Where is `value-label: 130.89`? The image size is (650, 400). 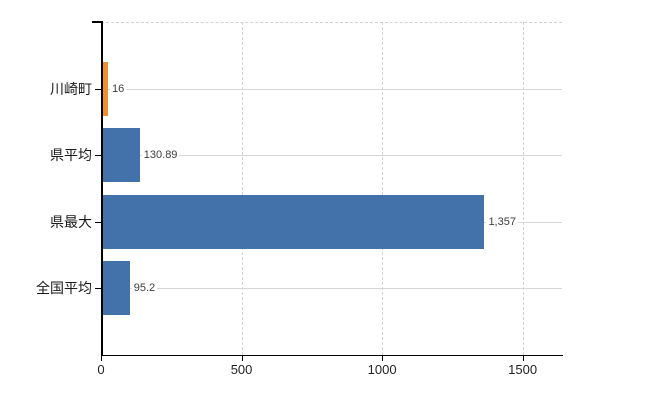 value-label: 130.89 is located at coordinates (160, 155).